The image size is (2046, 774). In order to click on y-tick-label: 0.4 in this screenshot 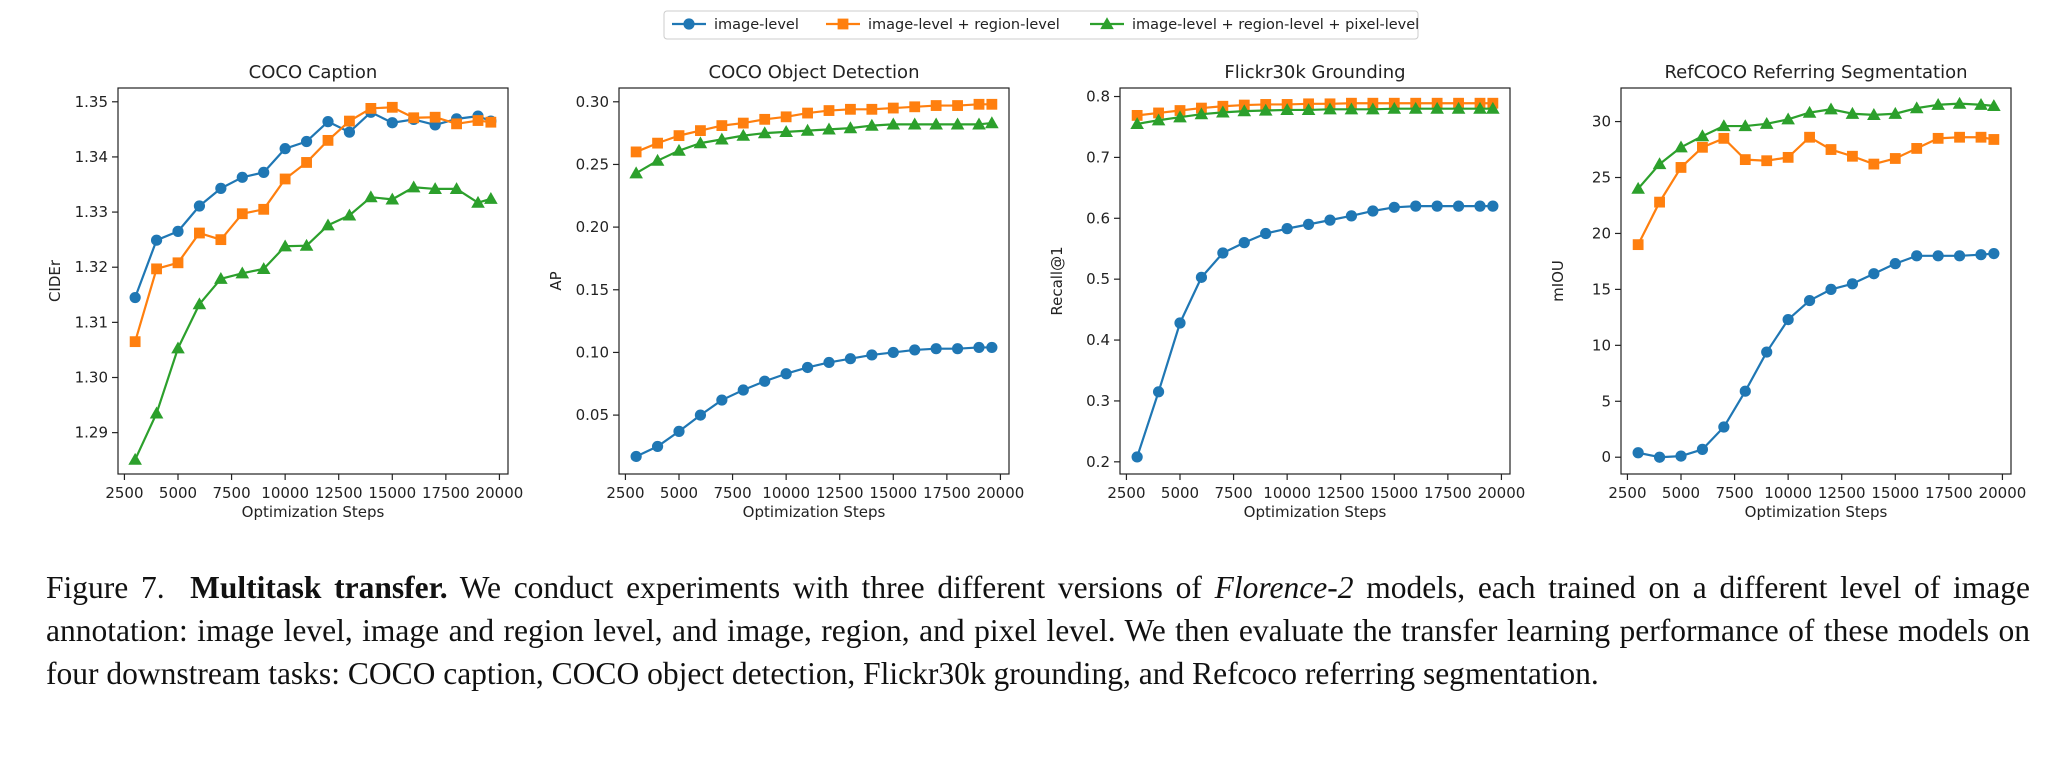, I will do `click(1098, 340)`.